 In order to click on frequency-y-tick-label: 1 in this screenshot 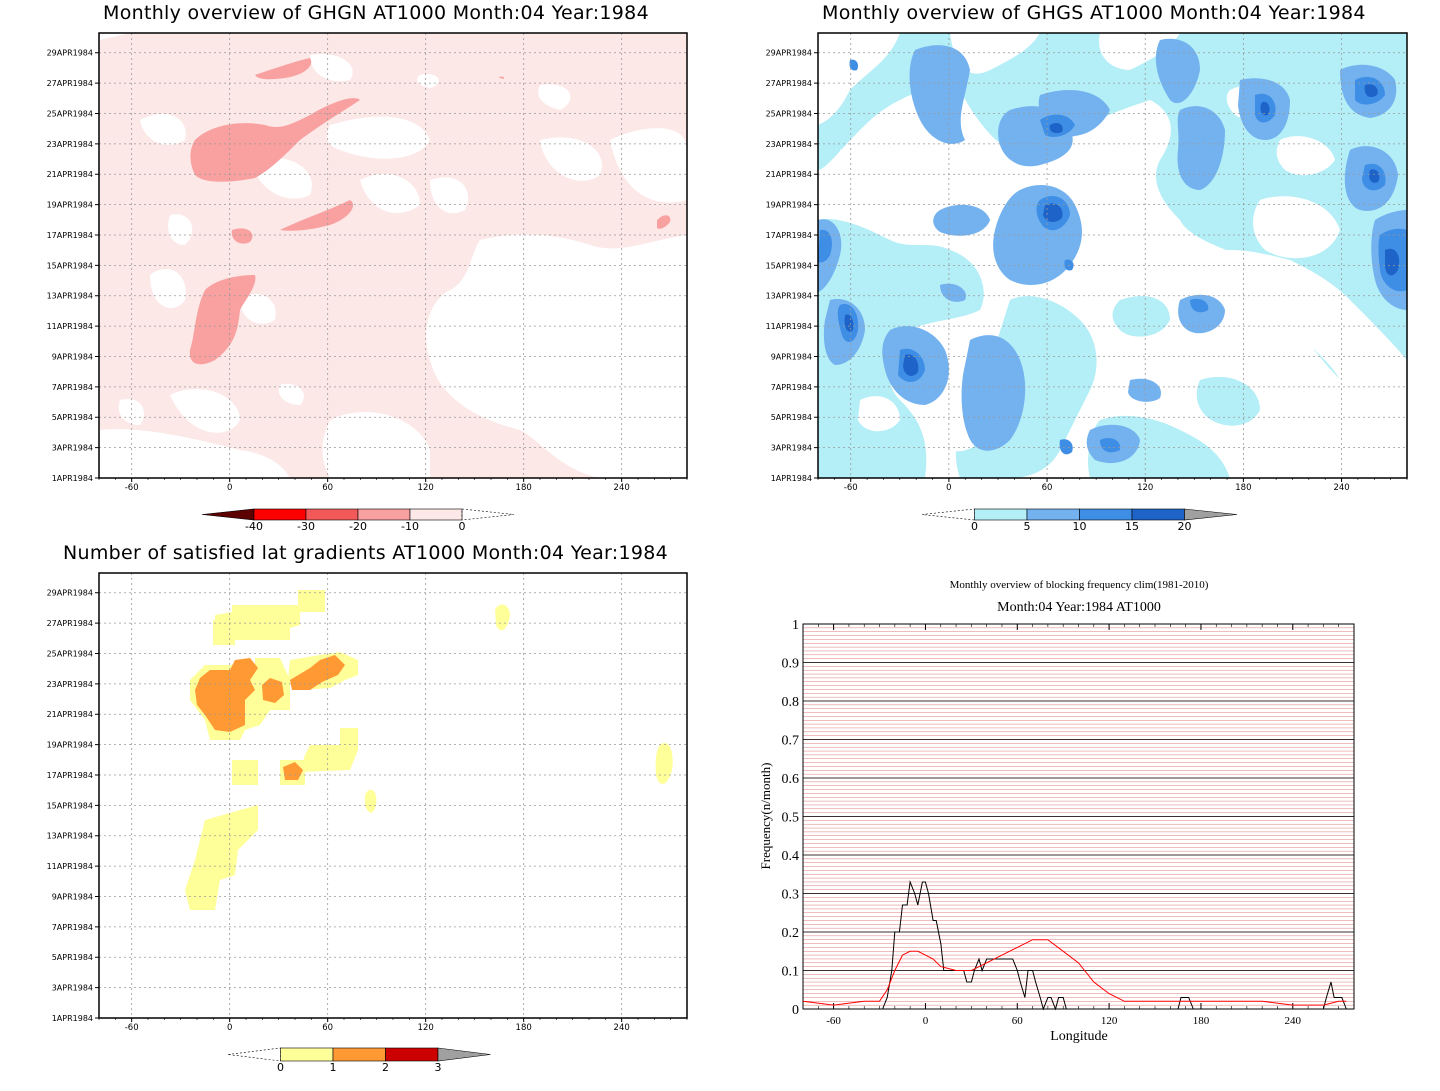, I will do `click(795, 625)`.